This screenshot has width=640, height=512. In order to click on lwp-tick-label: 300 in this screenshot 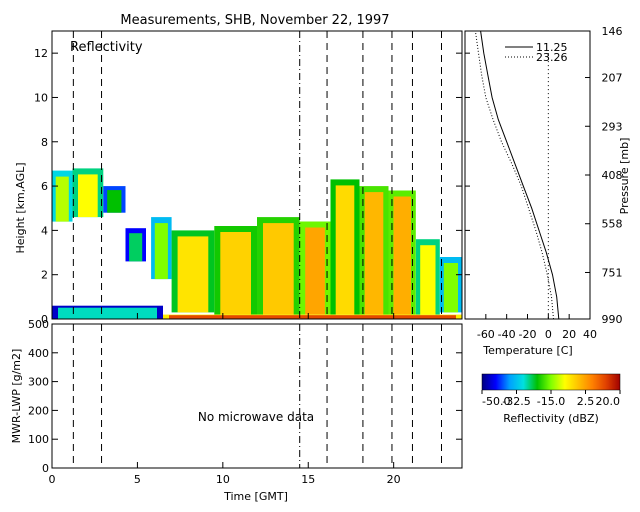, I will do `click(38, 382)`.